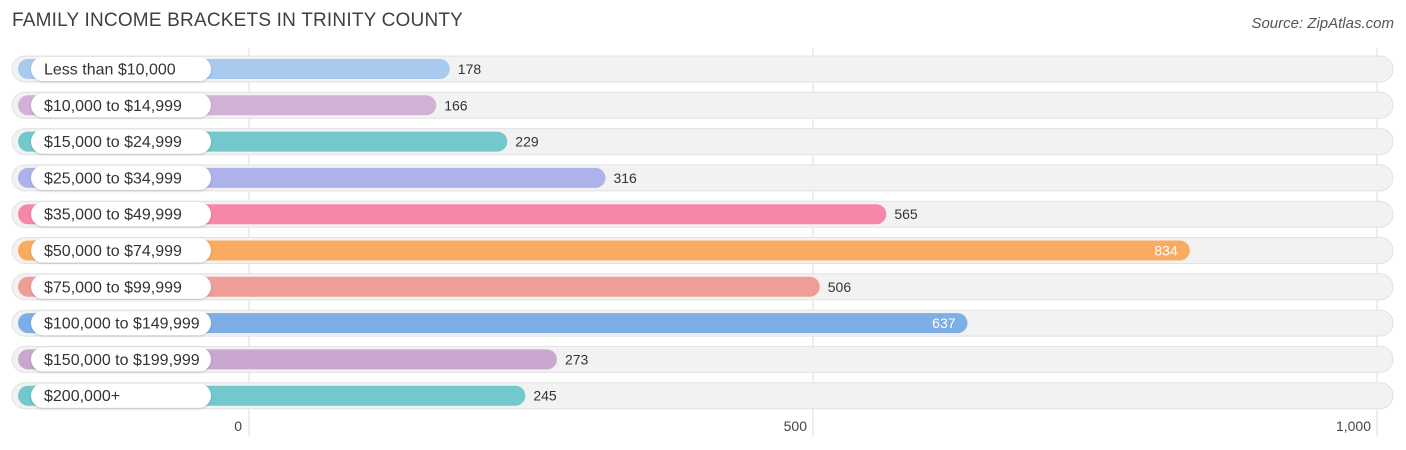  I want to click on value-label: 637, so click(944, 323).